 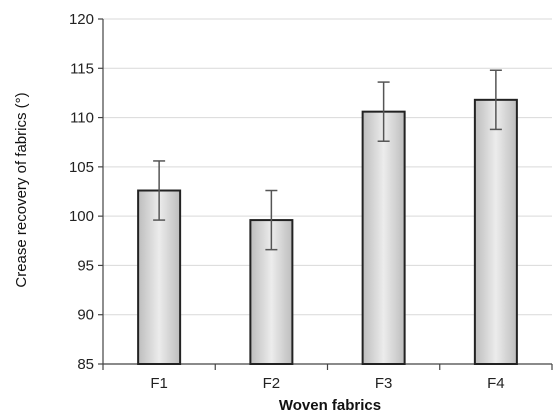 I want to click on x-tick-label: F2, so click(x=272, y=383).